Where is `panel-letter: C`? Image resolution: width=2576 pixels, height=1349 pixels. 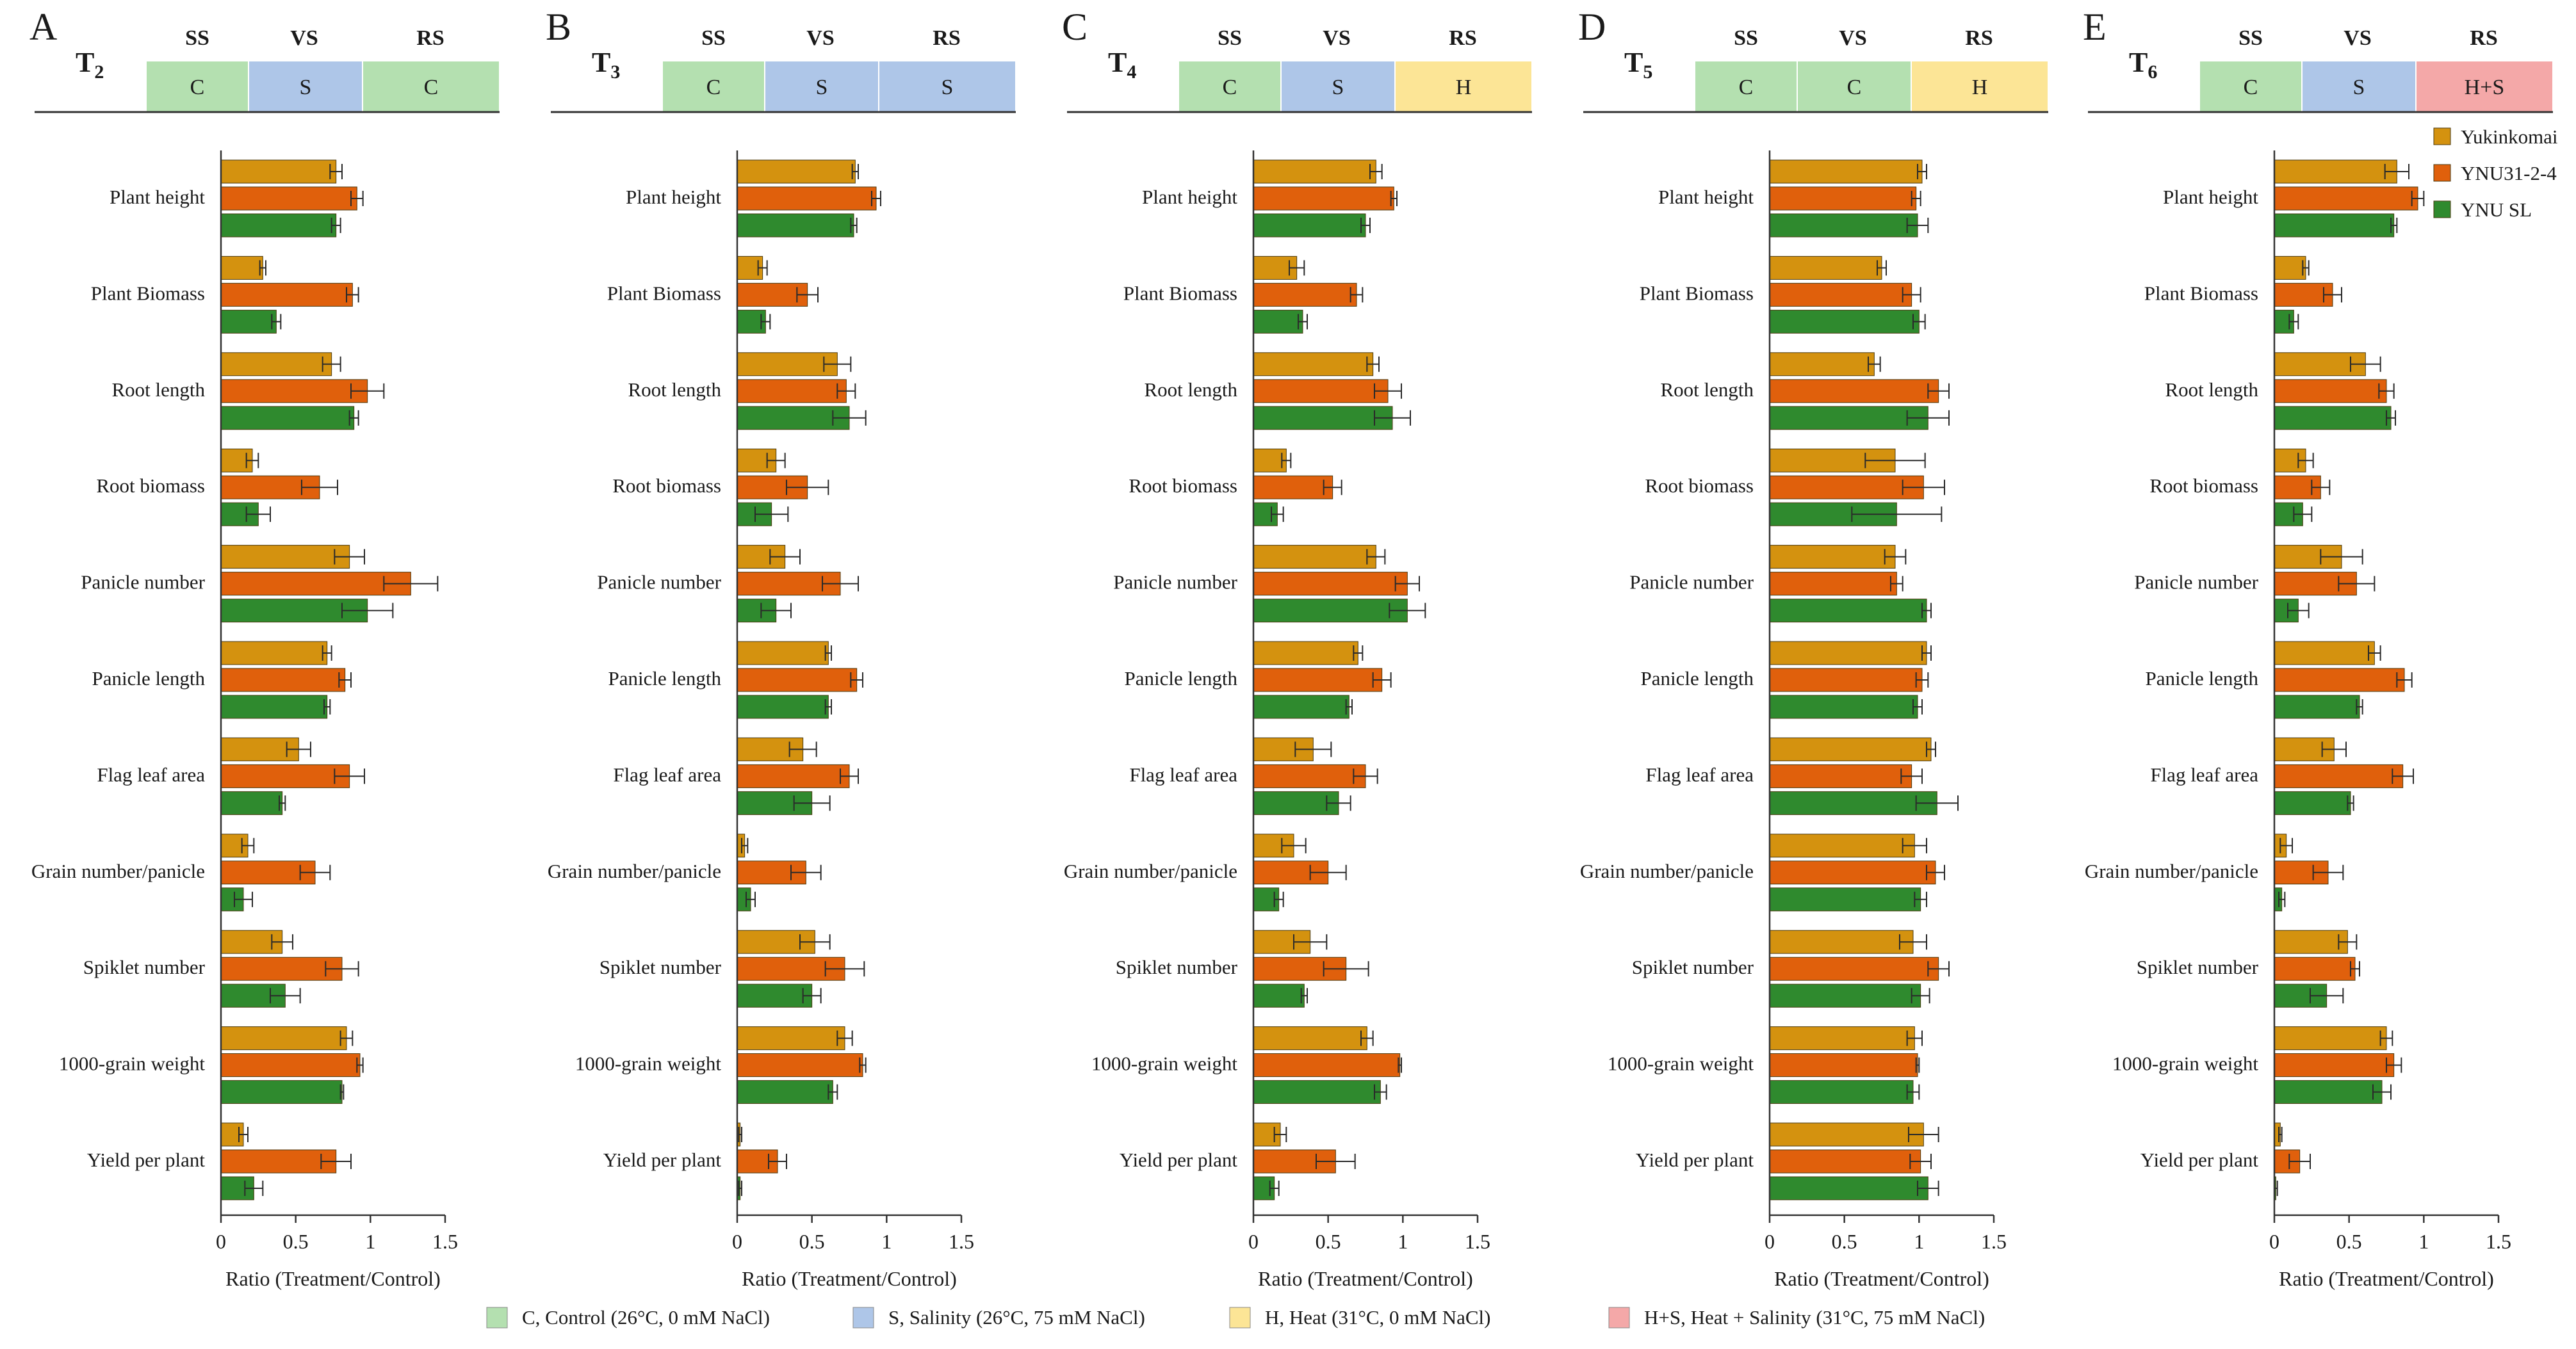 panel-letter: C is located at coordinates (1075, 27).